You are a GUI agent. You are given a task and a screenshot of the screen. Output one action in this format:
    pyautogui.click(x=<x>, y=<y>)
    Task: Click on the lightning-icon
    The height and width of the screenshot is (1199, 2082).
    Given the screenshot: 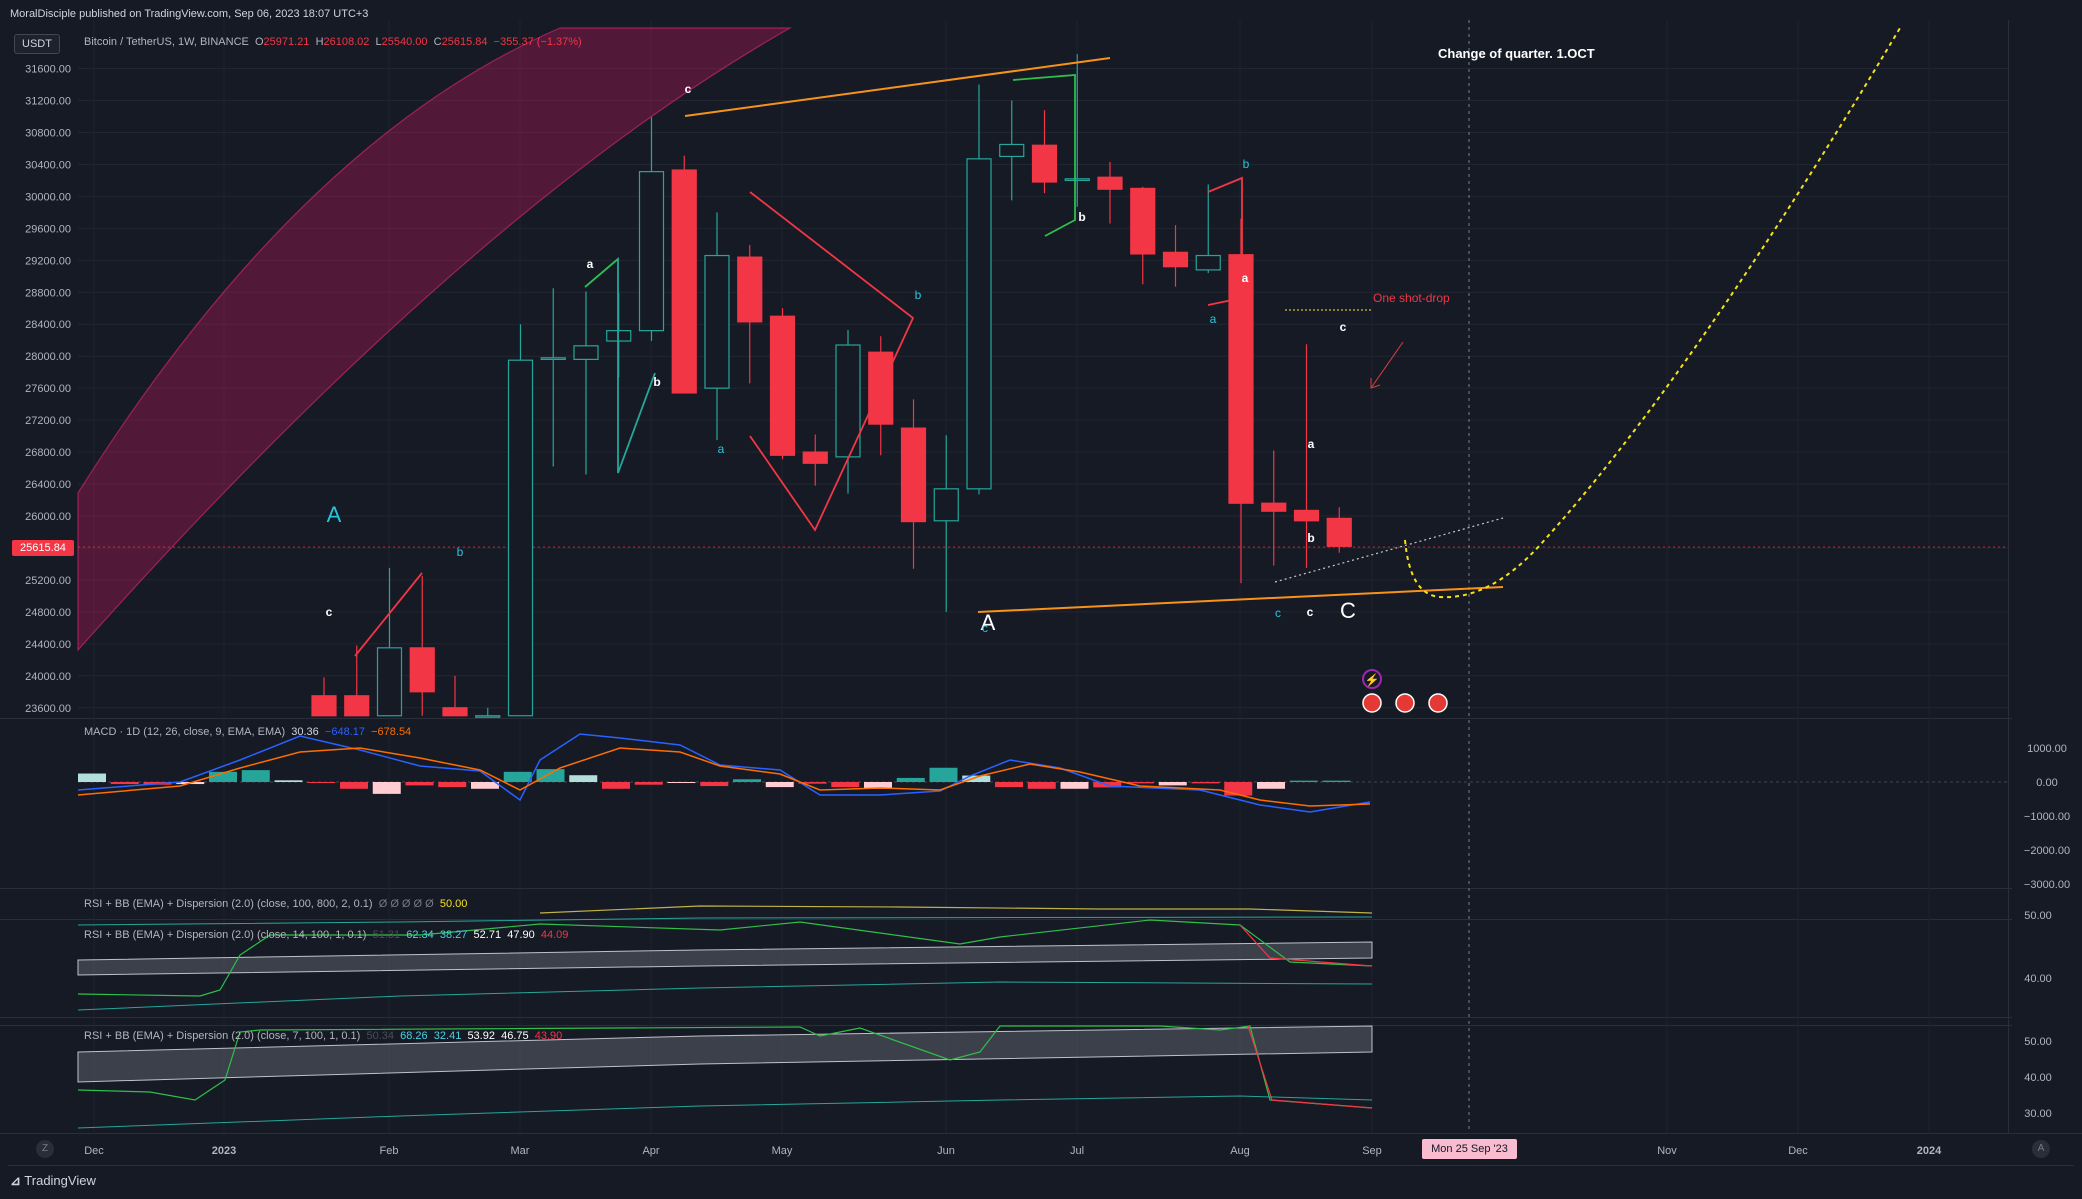 What is the action you would take?
    pyautogui.click(x=1372, y=679)
    